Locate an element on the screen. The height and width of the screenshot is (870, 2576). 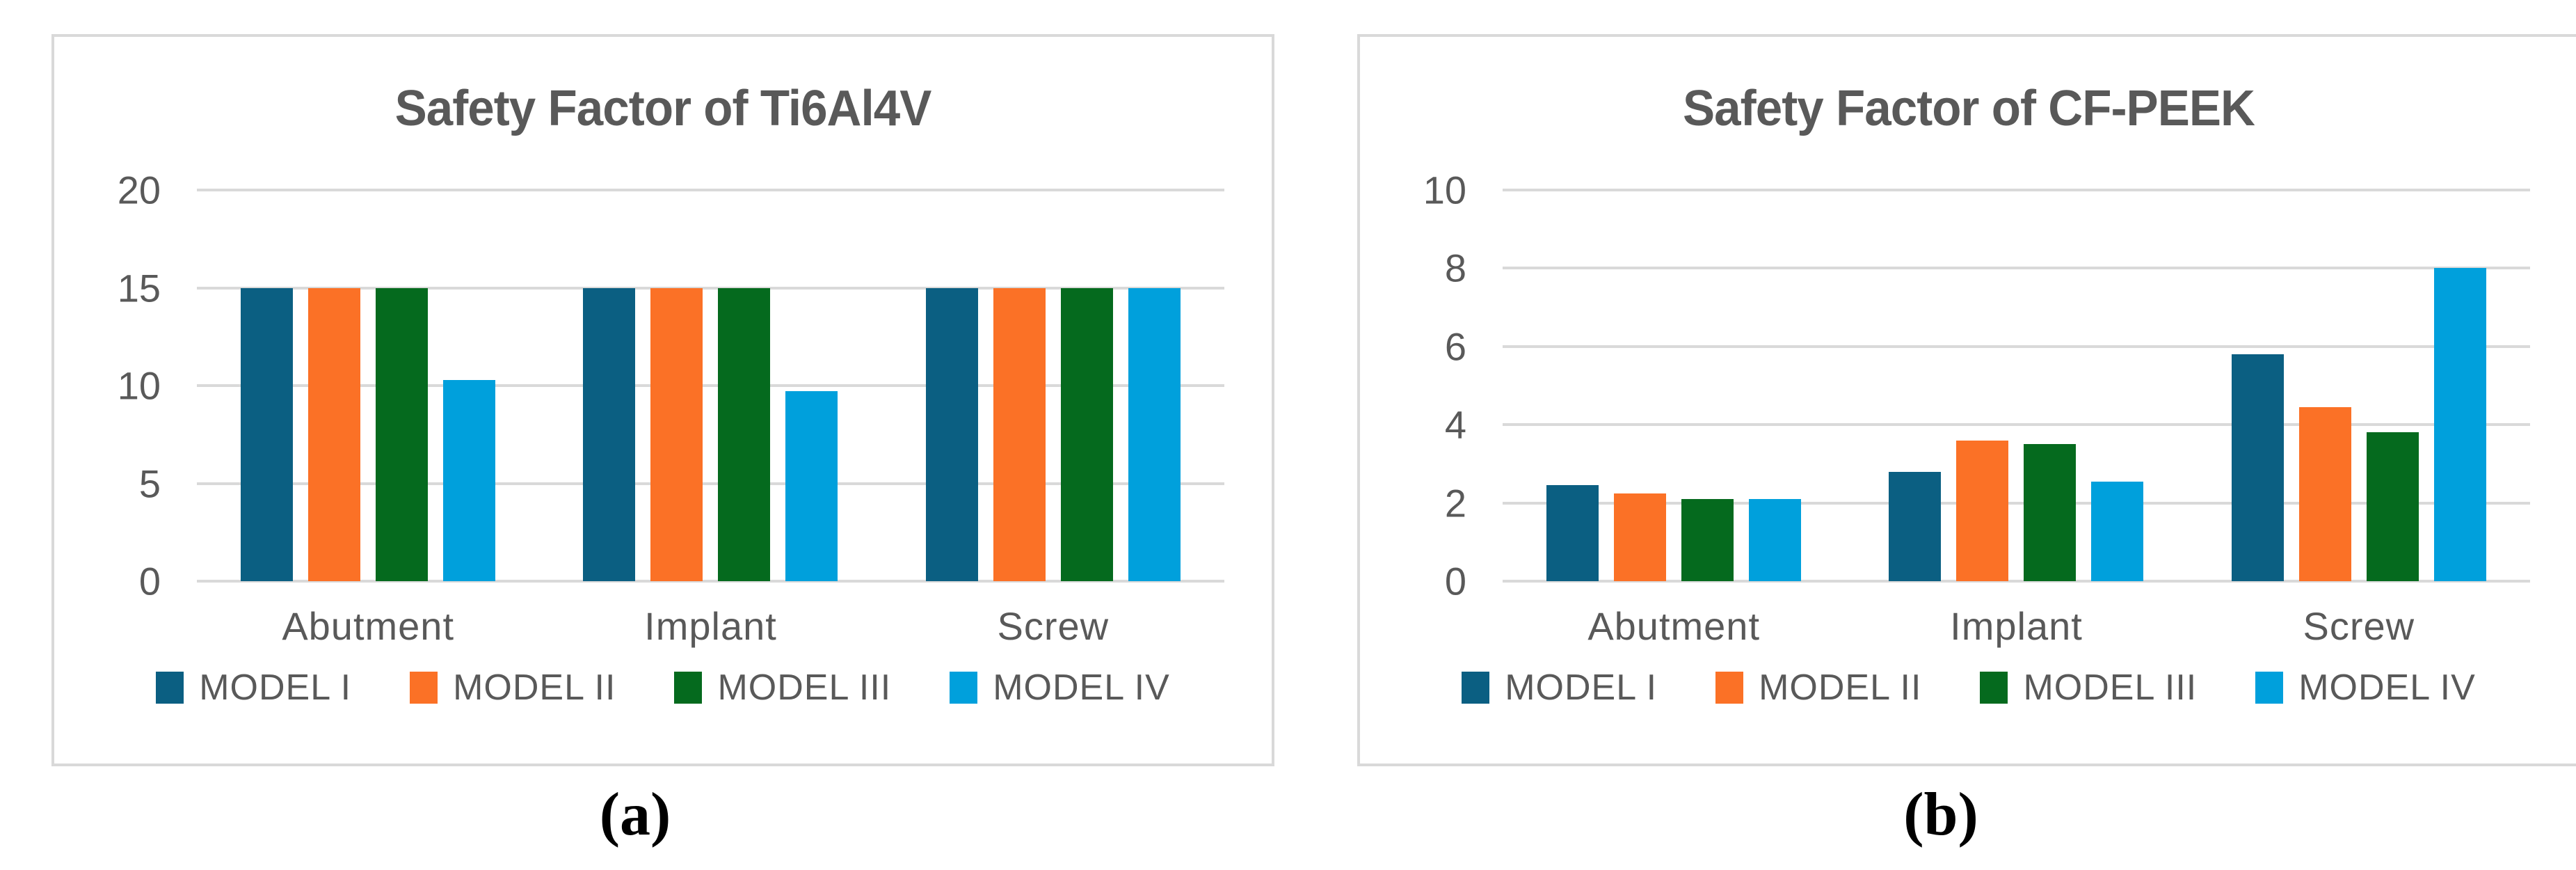
panel-b-caption: (b) is located at coordinates (1940, 814).